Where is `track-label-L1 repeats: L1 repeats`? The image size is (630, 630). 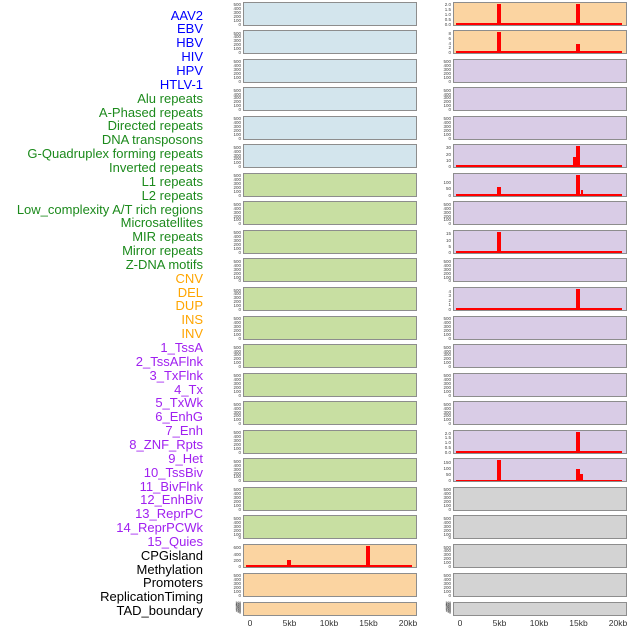 track-label-L1 repeats: L1 repeats is located at coordinates (172, 181).